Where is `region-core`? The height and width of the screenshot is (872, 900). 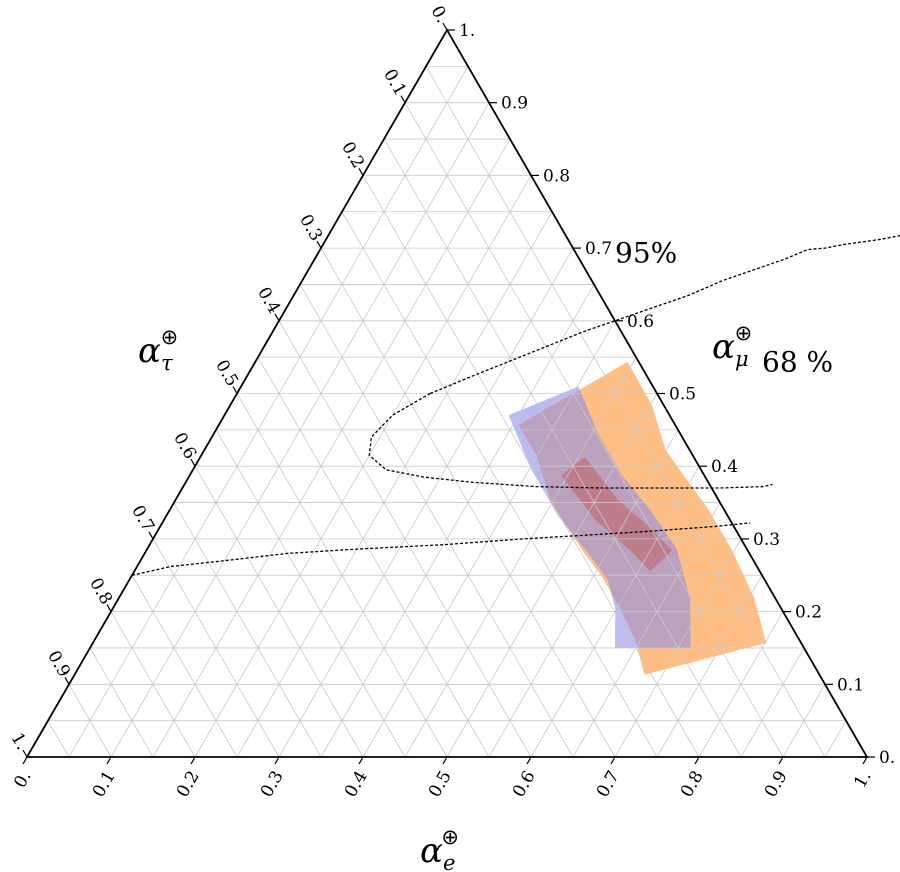 region-core is located at coordinates (617, 514).